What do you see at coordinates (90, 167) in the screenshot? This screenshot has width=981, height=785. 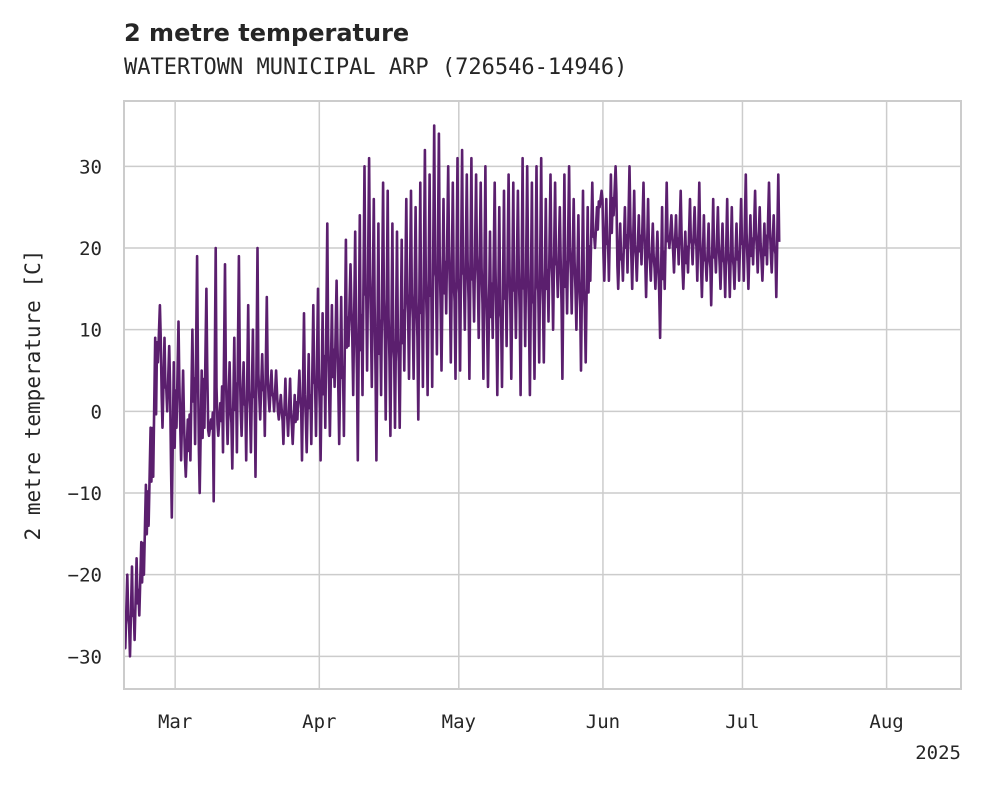 I see `y-tick-label: 30` at bounding box center [90, 167].